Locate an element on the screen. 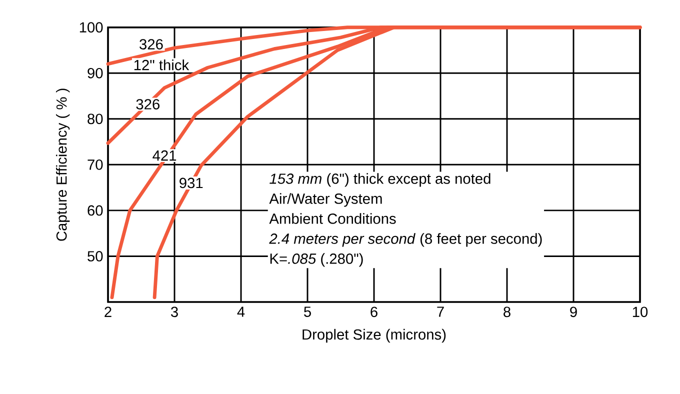 The height and width of the screenshot is (394, 680). annotation: 153 mm (6") thick except as noted is located at coordinates (380, 180).